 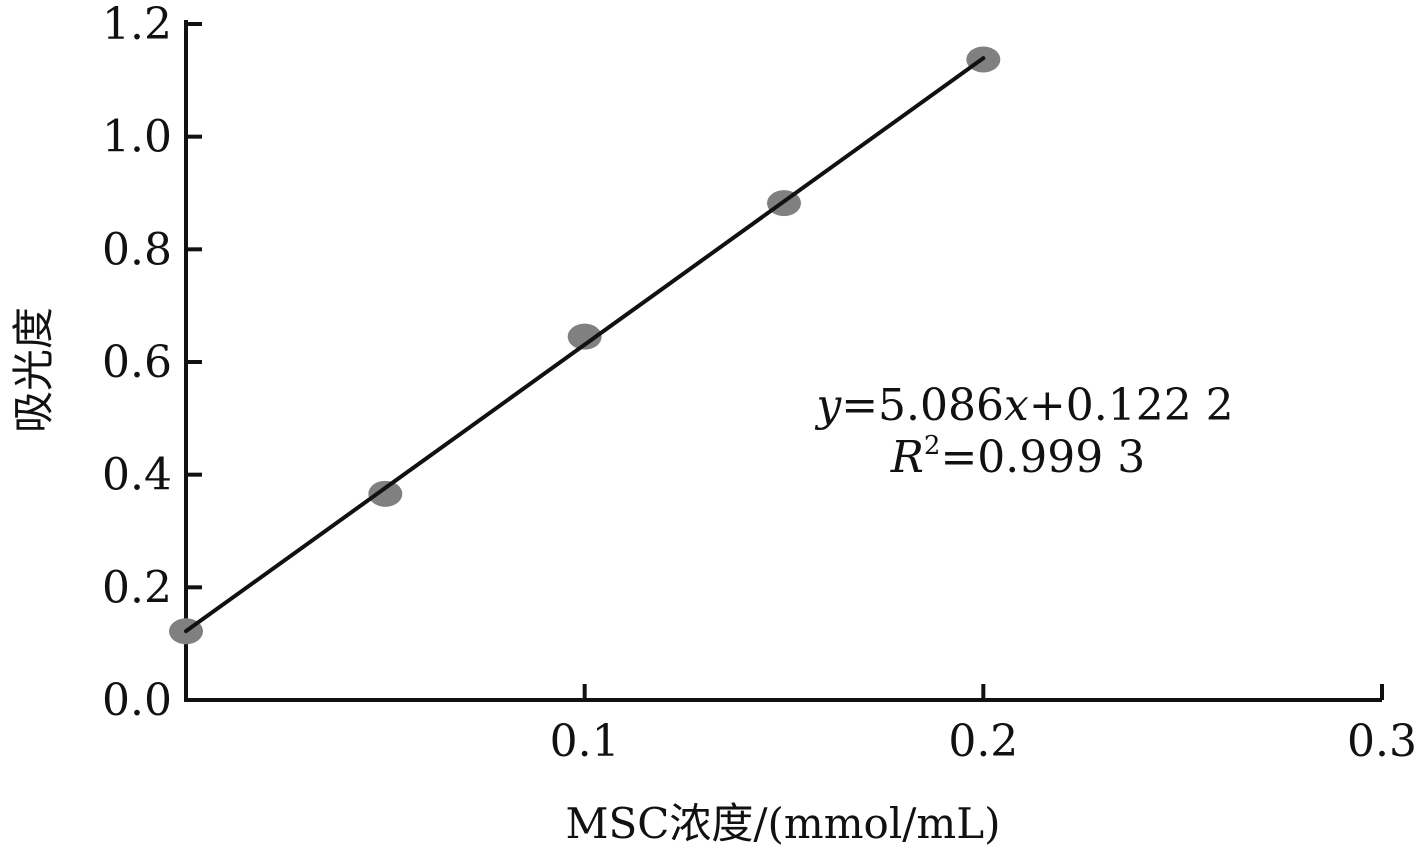 I want to click on r-squared-label: R2=0.999 3, so click(x=1018, y=457).